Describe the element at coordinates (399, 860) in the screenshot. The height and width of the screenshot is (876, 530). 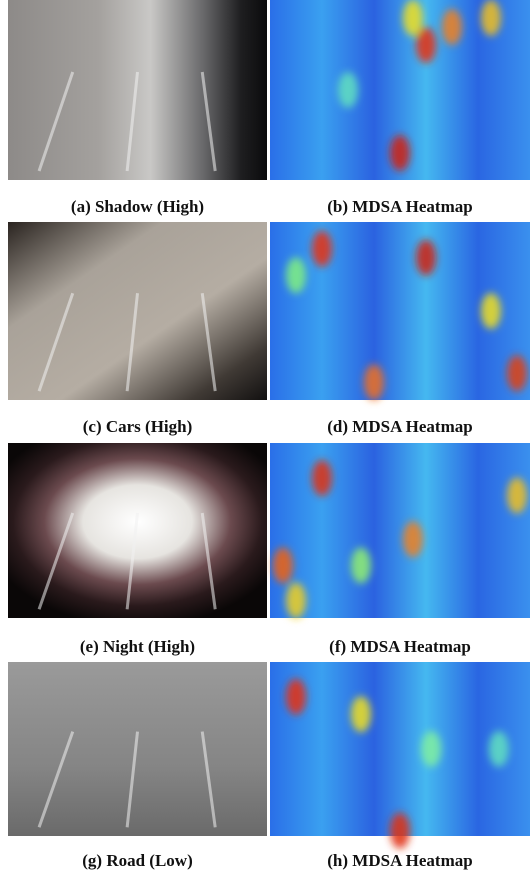
I see `caption: (h) MDSA Heatmap` at that location.